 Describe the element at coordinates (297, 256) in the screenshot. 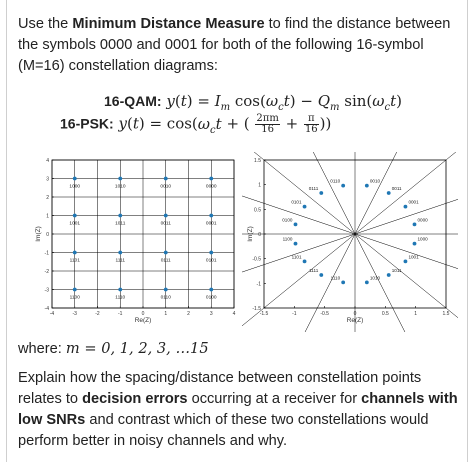

I see `symbol-label: 1101` at that location.